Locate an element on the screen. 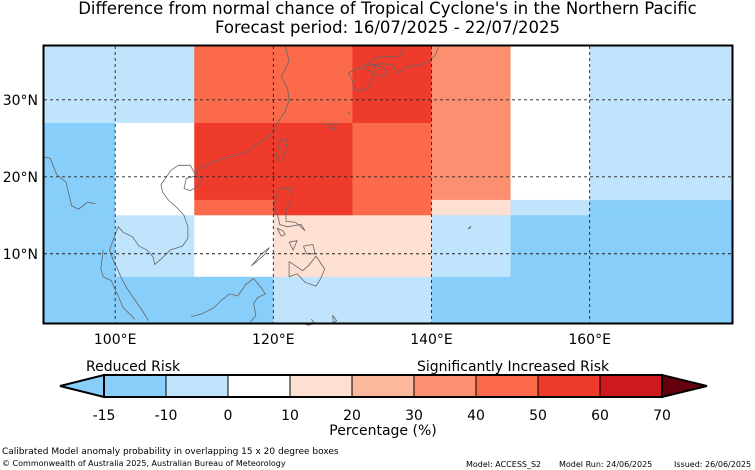 The image size is (755, 470). colorbar is located at coordinates (383, 386).